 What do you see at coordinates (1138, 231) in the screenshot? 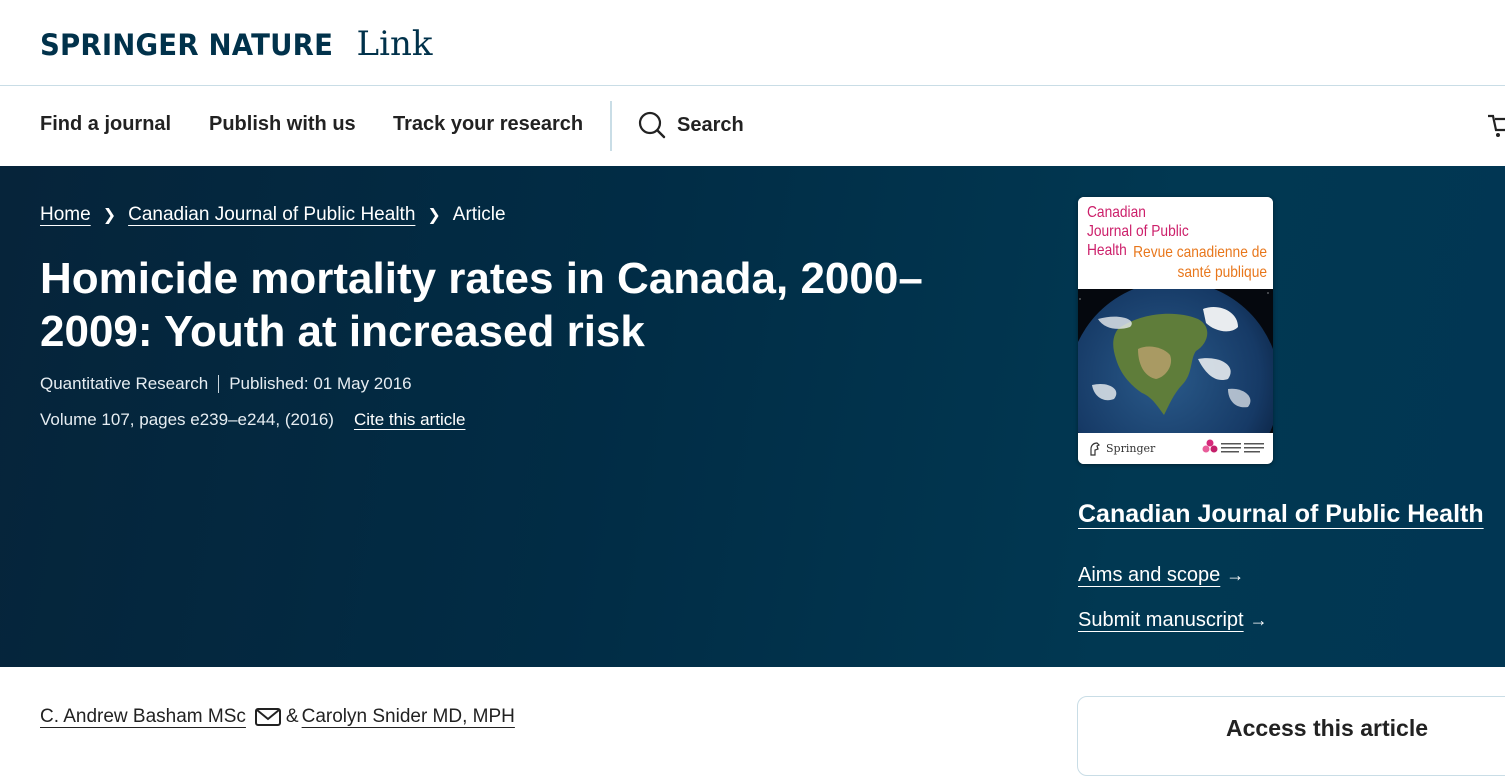
I see `cover-title-en: Canadian Journal of Public Health` at bounding box center [1138, 231].